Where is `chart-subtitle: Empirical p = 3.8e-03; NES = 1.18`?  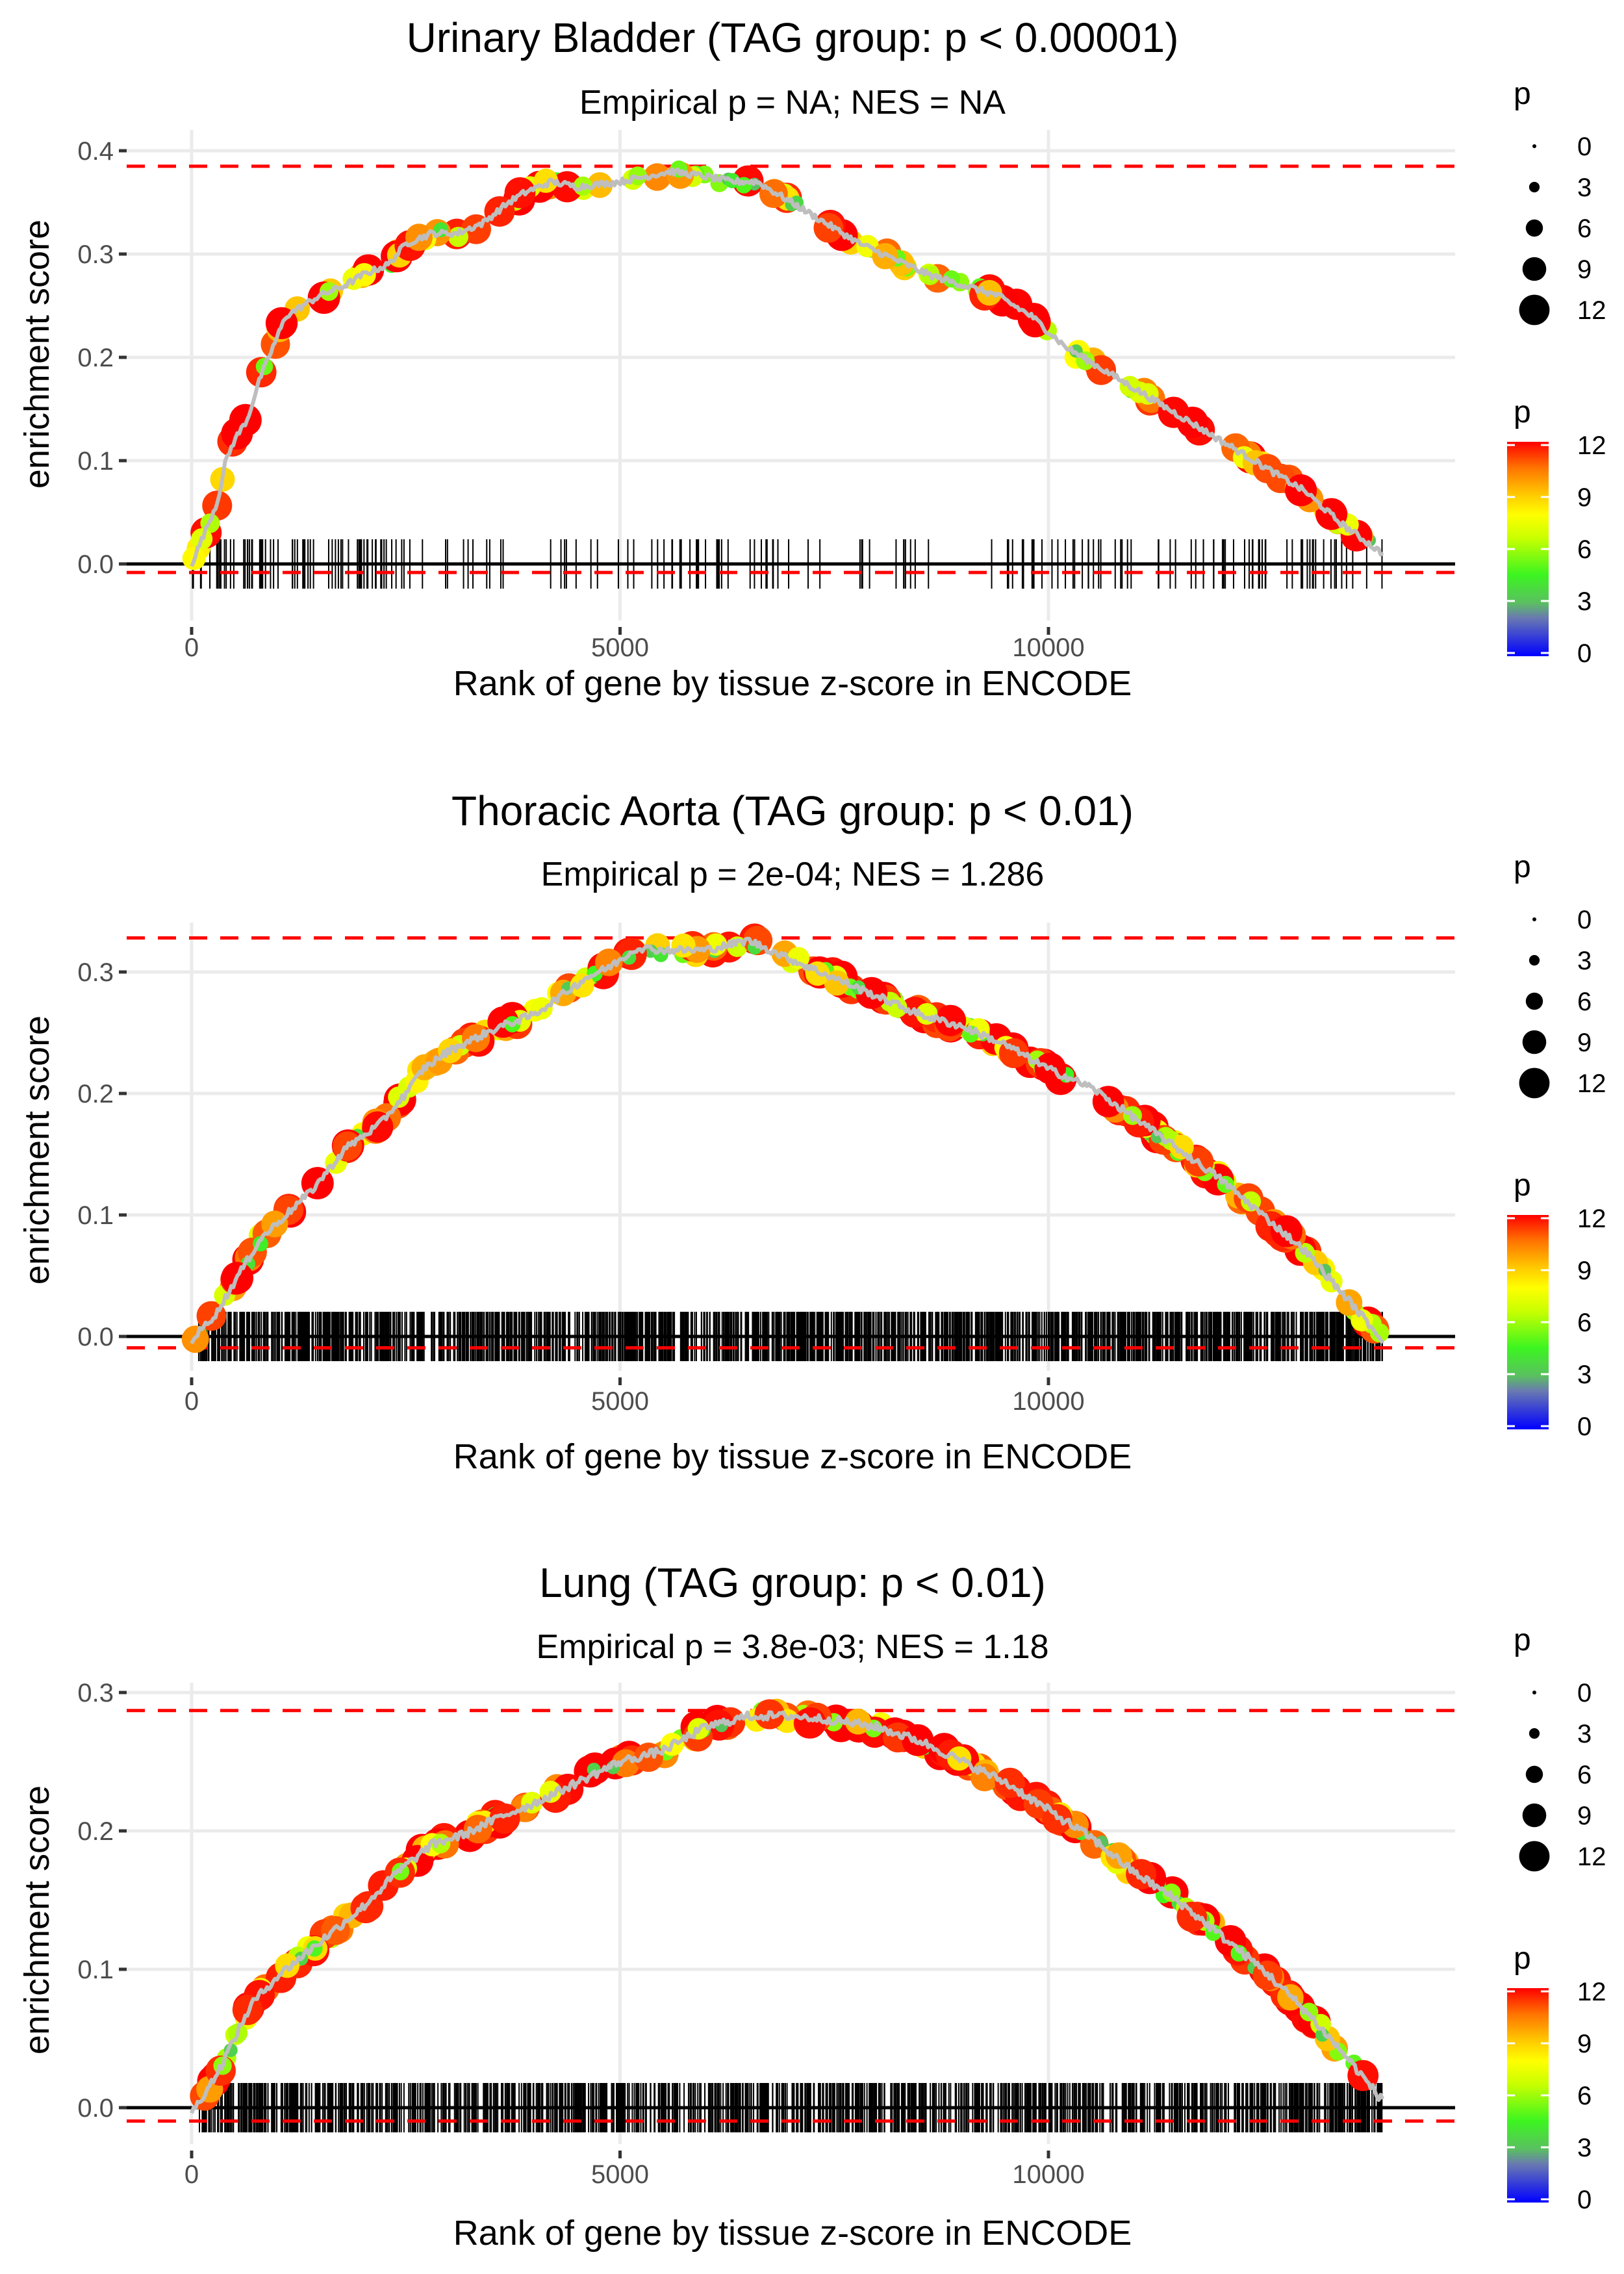 chart-subtitle: Empirical p = 3.8e-03; NES = 1.18 is located at coordinates (792, 1647).